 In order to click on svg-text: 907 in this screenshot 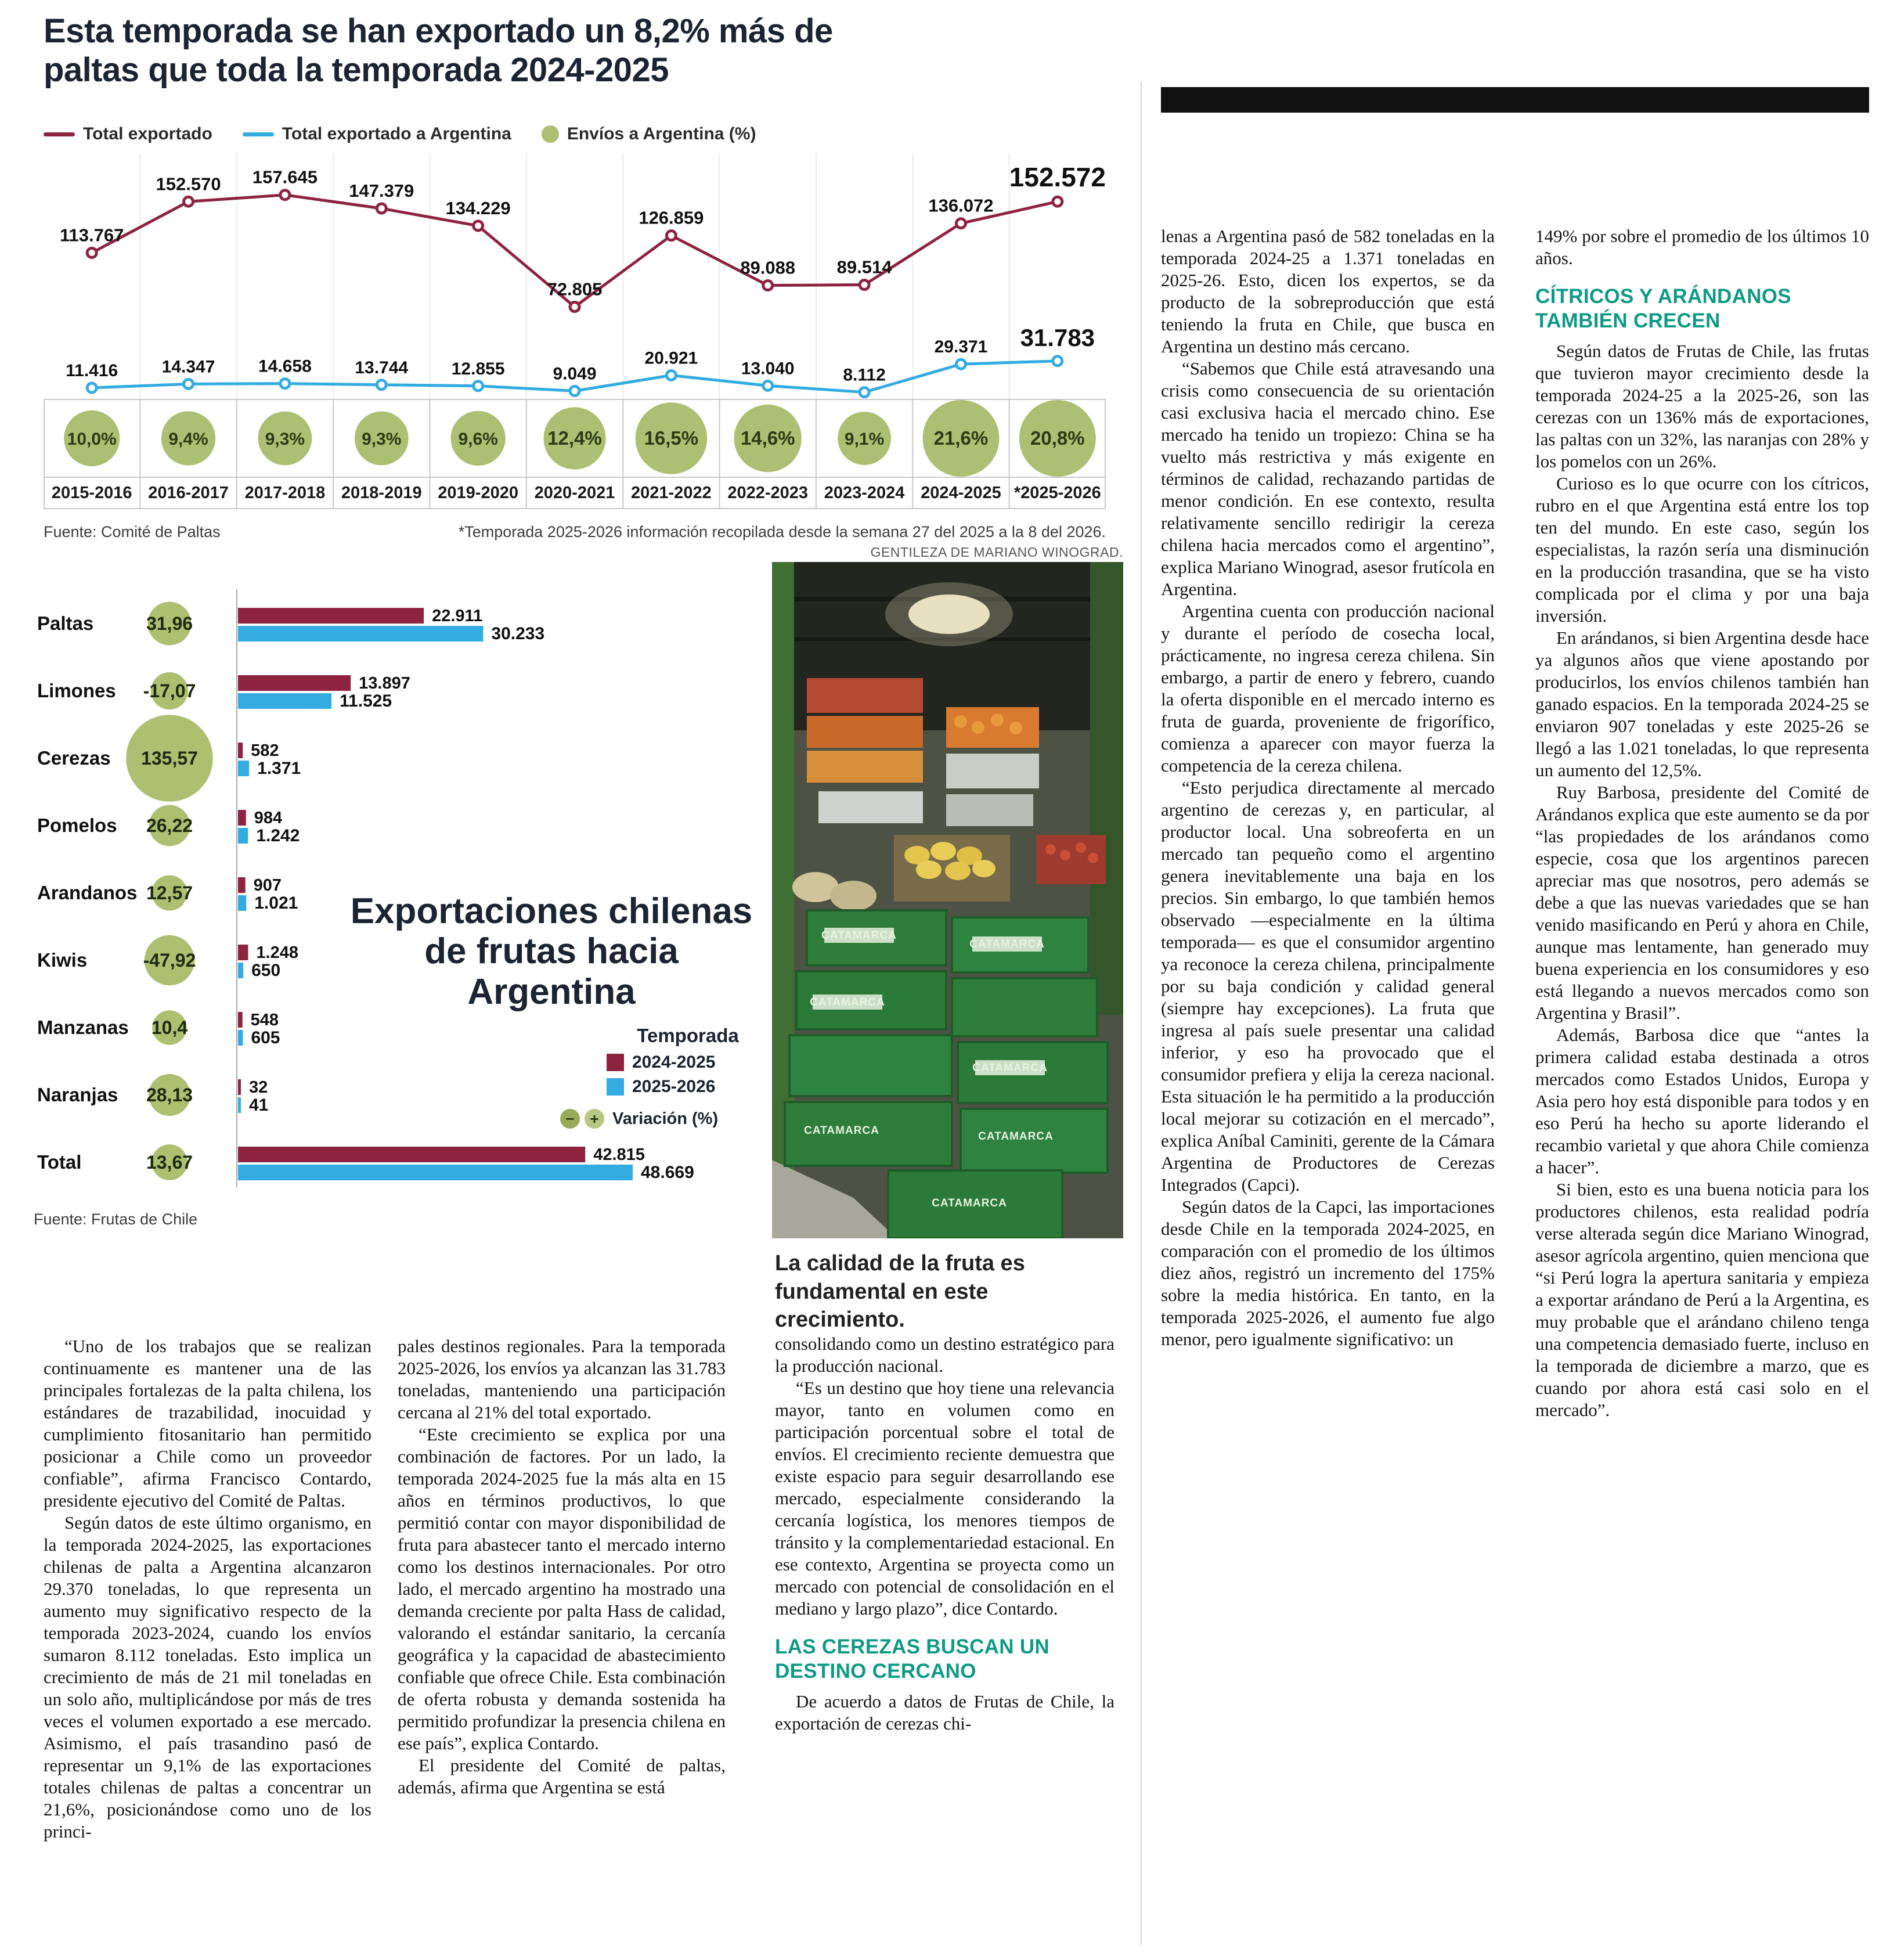, I will do `click(268, 886)`.